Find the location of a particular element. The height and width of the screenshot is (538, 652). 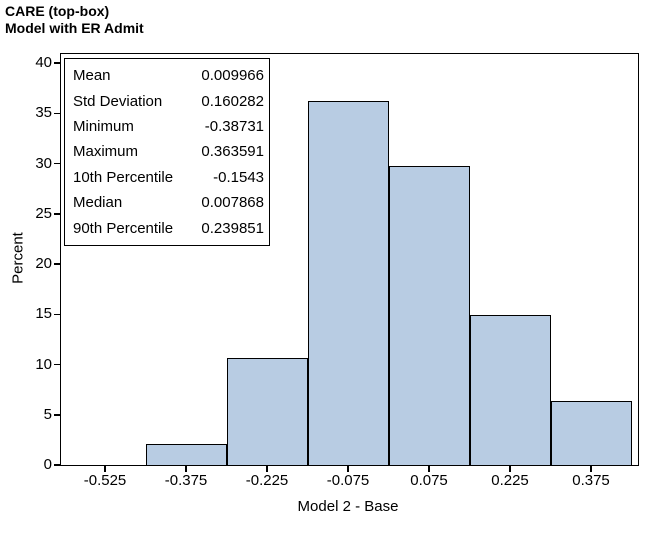

y-axis-tick-label: 10 is located at coordinates (43, 364).